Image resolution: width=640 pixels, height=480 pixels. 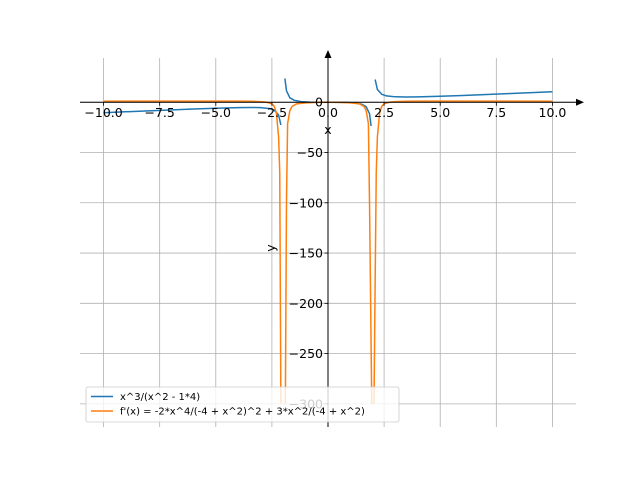 I want to click on legend-box, so click(x=242, y=404).